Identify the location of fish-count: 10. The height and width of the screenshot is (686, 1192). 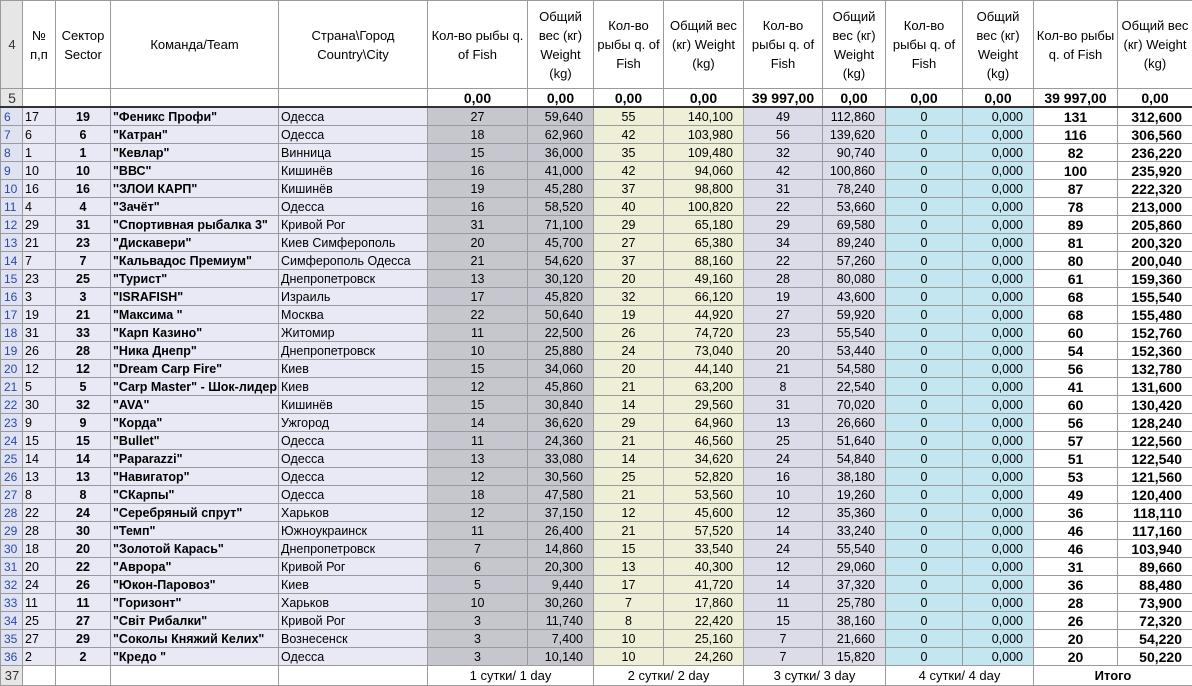
(783, 494).